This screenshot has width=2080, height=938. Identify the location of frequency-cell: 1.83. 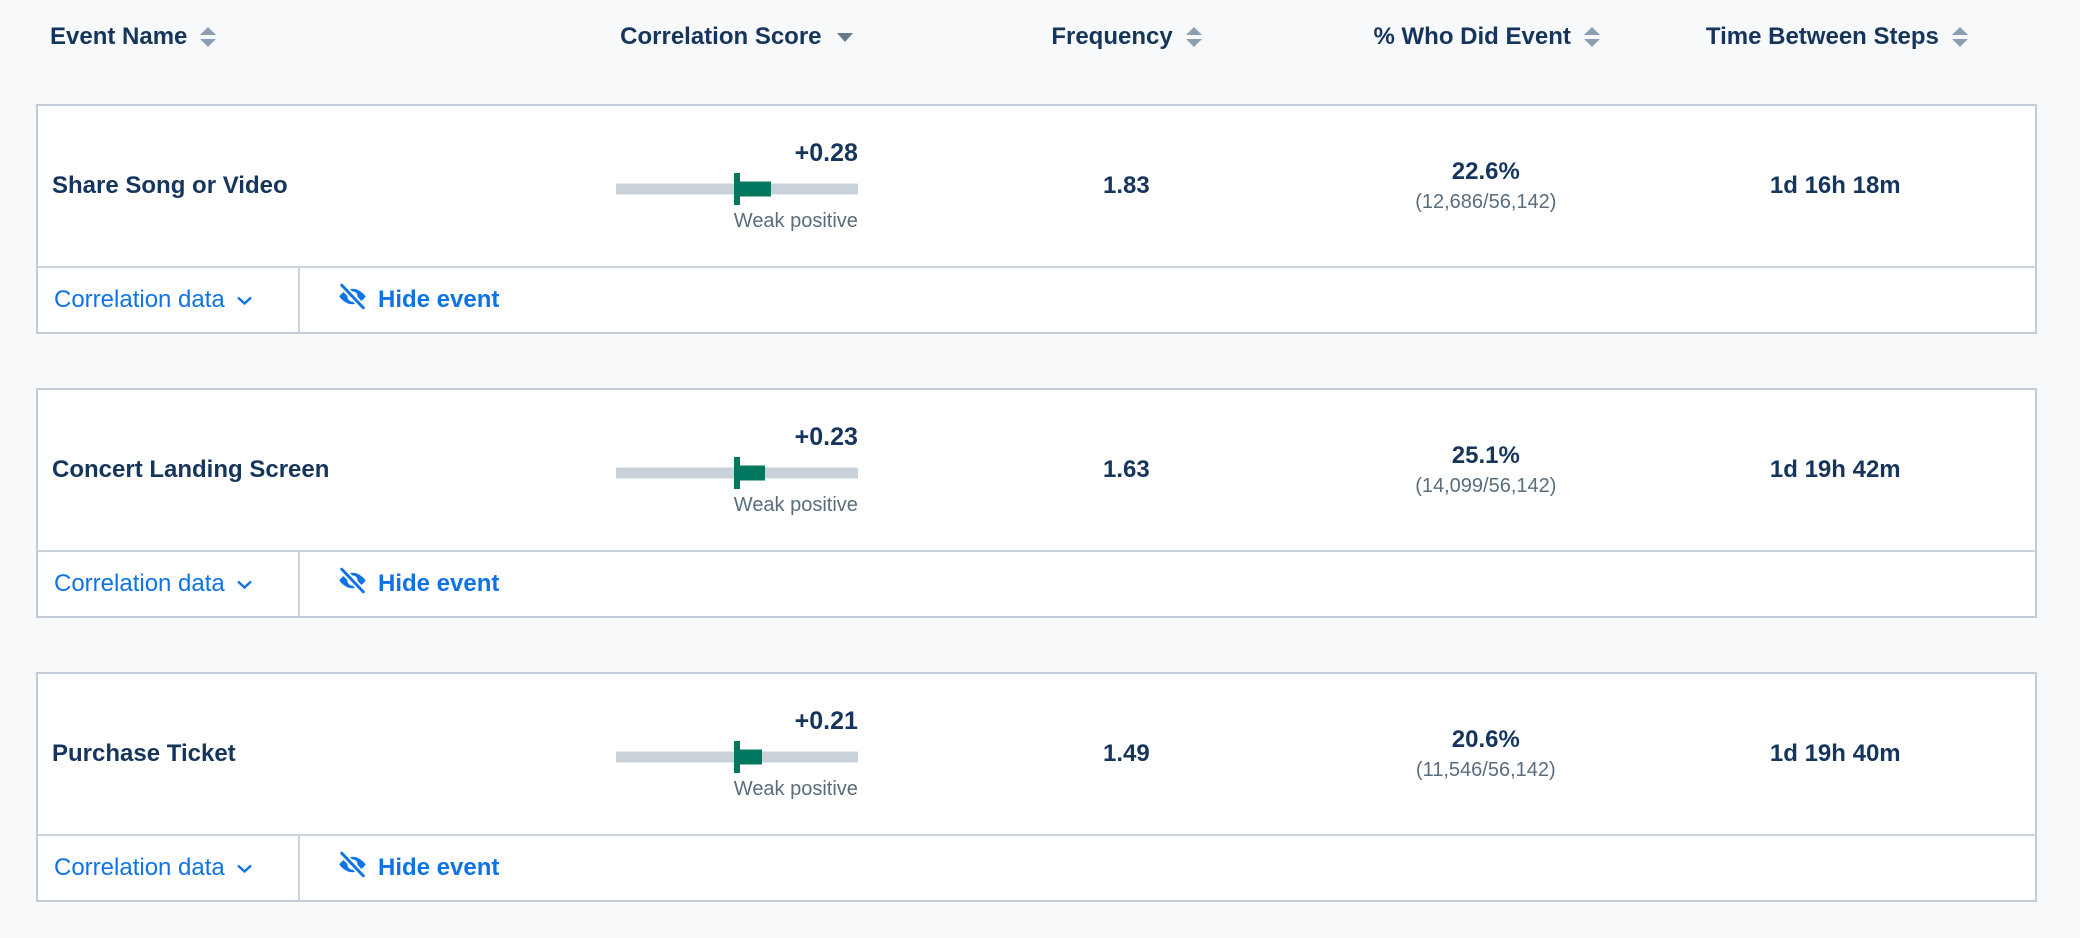
(1126, 186).